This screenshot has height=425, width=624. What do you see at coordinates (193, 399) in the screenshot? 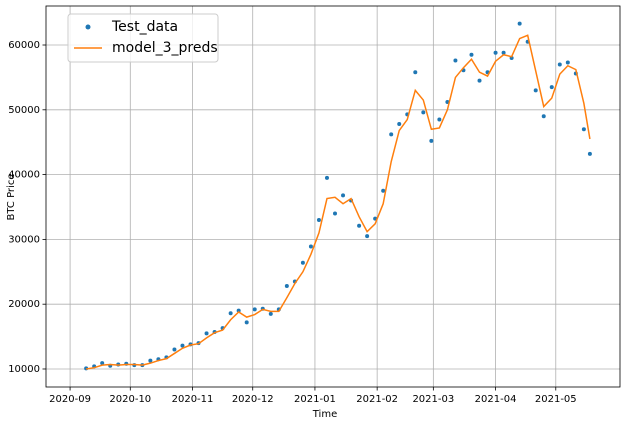
I see `x-tick-label: 2020-11` at bounding box center [193, 399].